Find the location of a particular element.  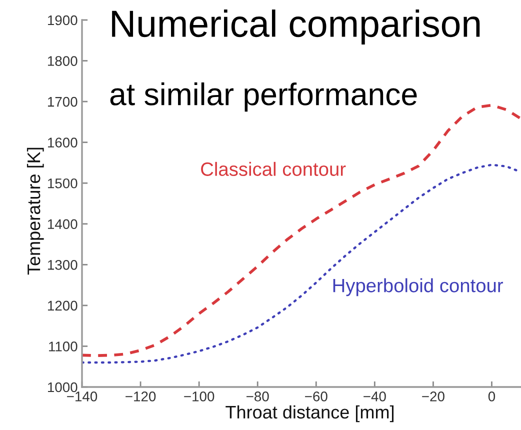

x-tick-label: −80 is located at coordinates (257, 397).